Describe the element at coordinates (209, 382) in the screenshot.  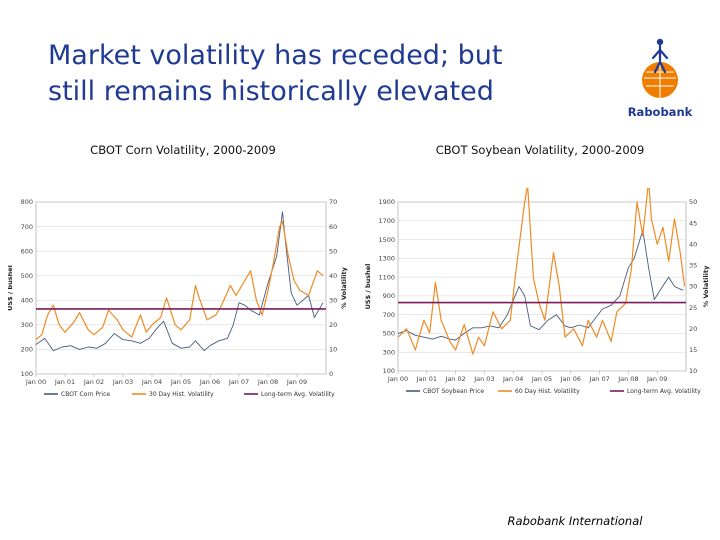
I see `corn-x-tick-label: Jan 06` at that location.